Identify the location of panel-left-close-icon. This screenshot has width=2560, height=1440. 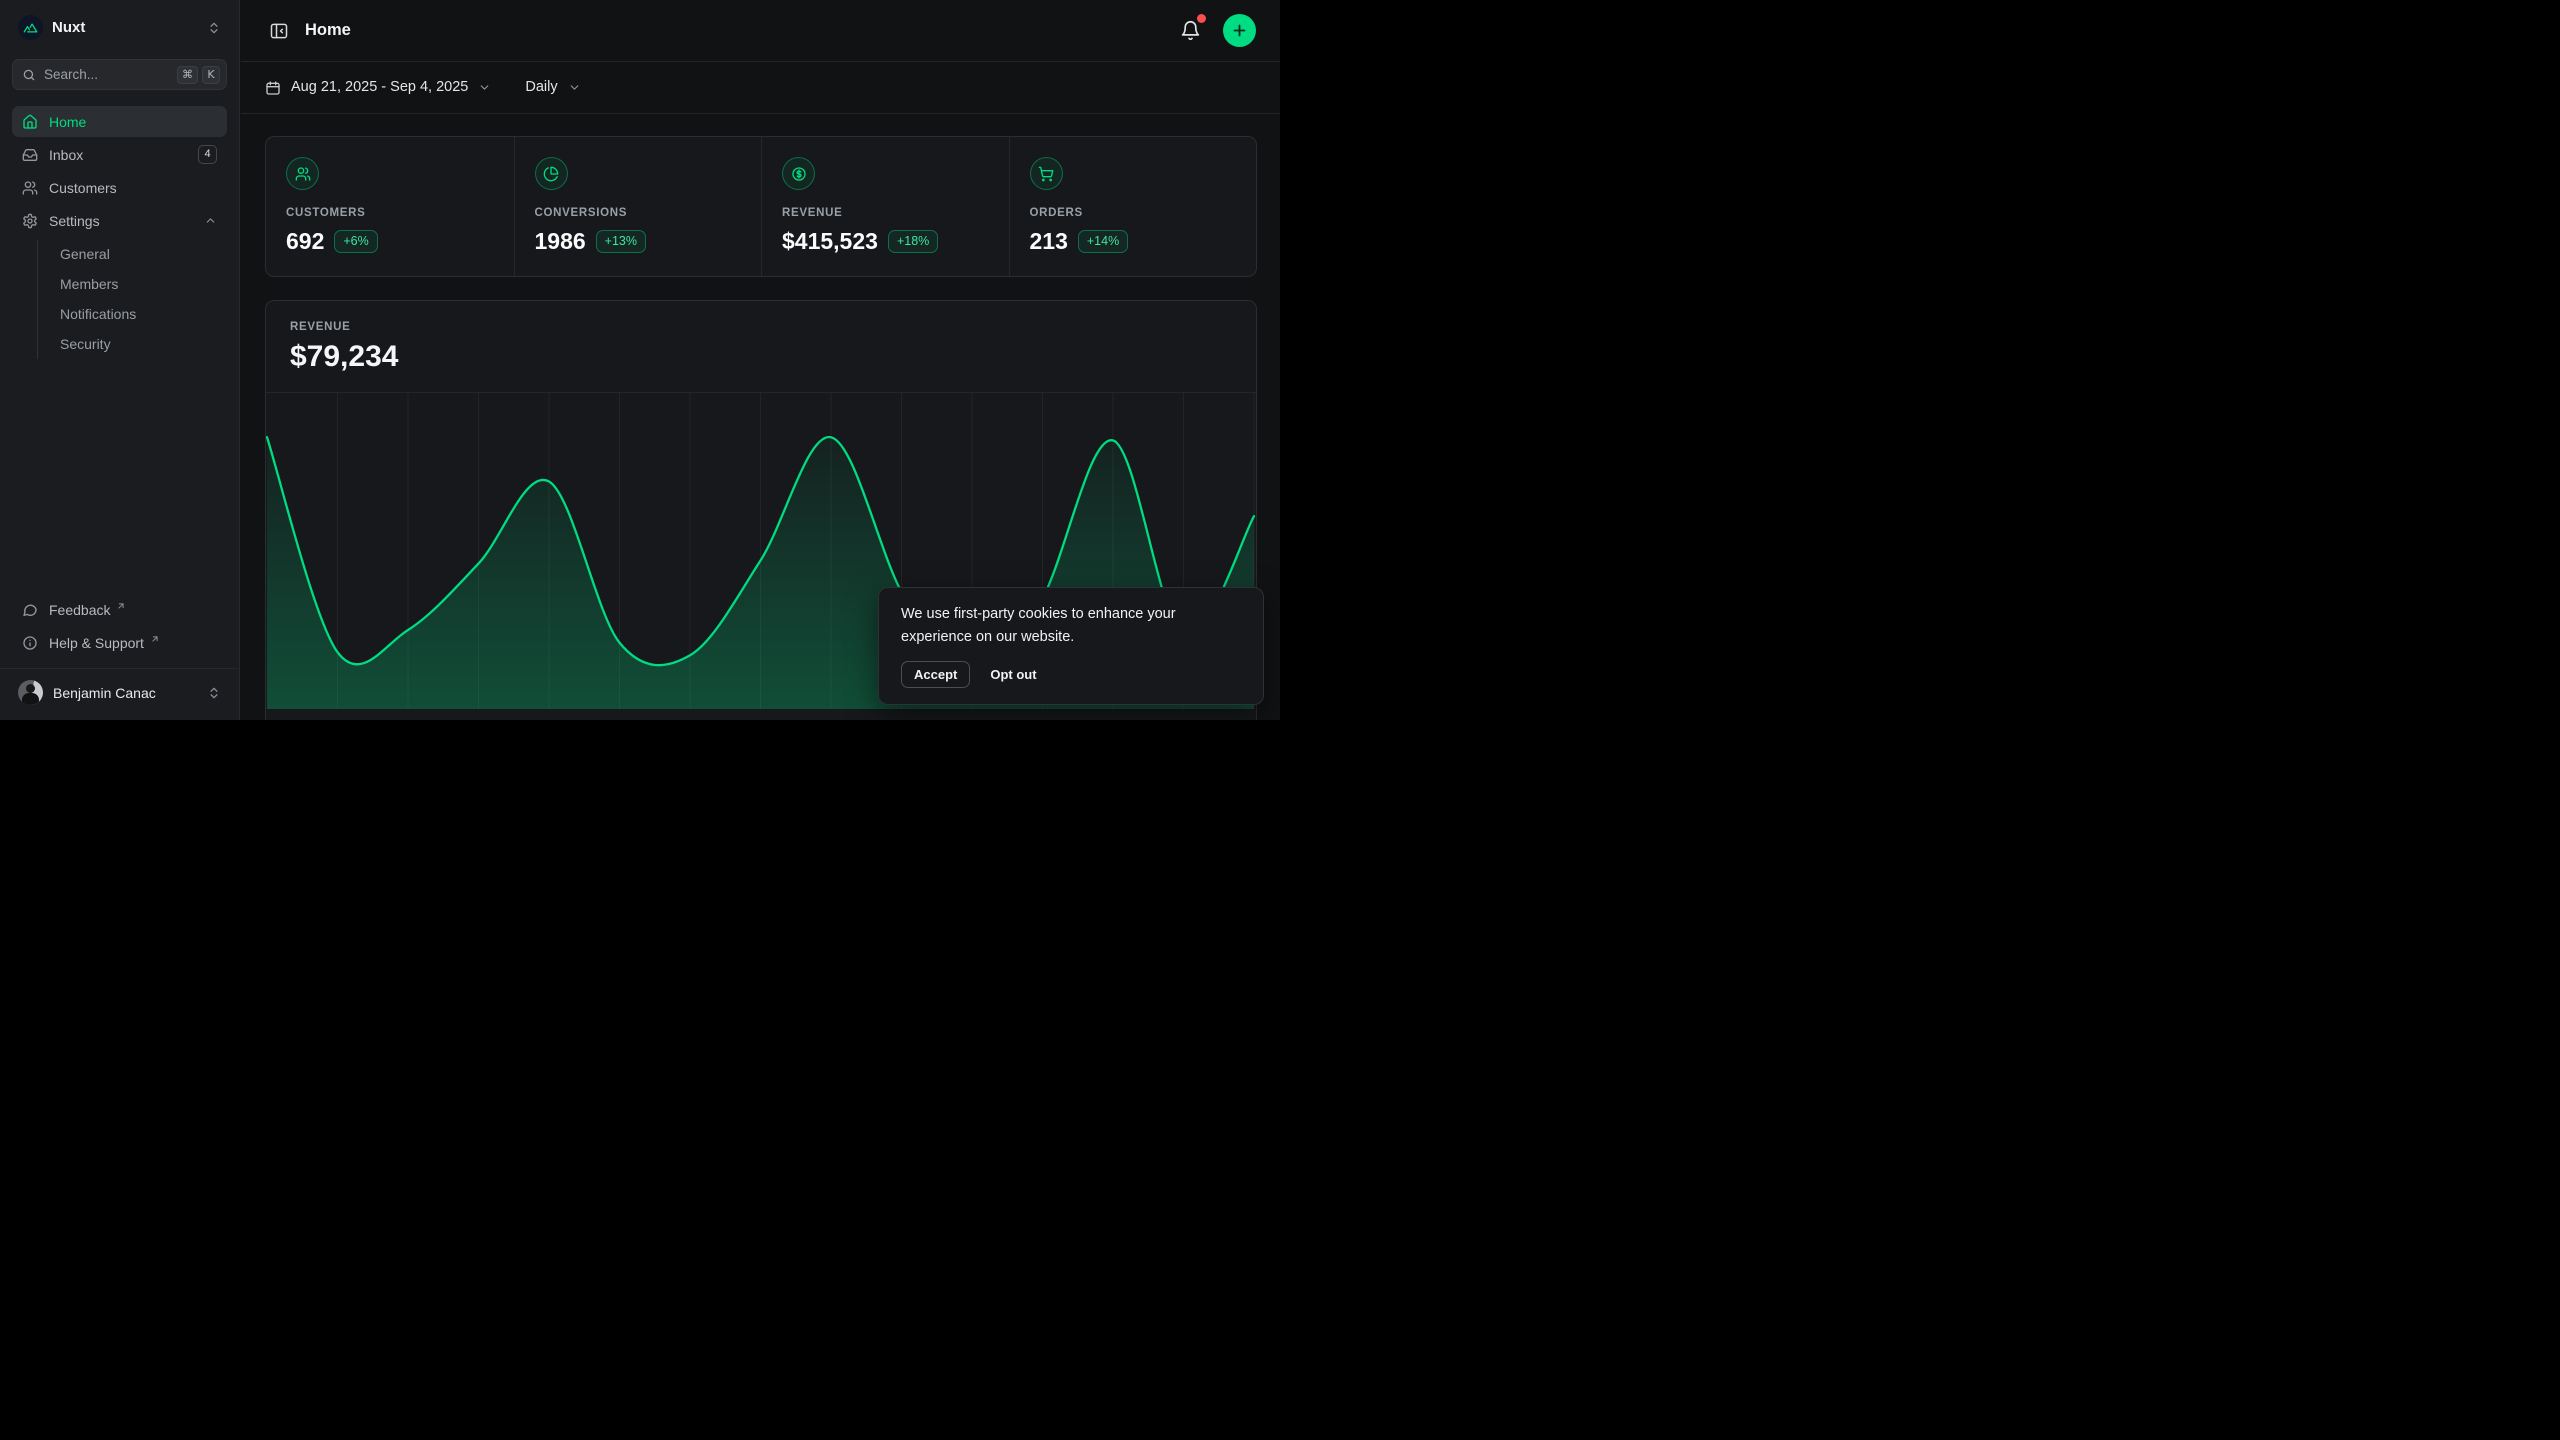
(279, 30).